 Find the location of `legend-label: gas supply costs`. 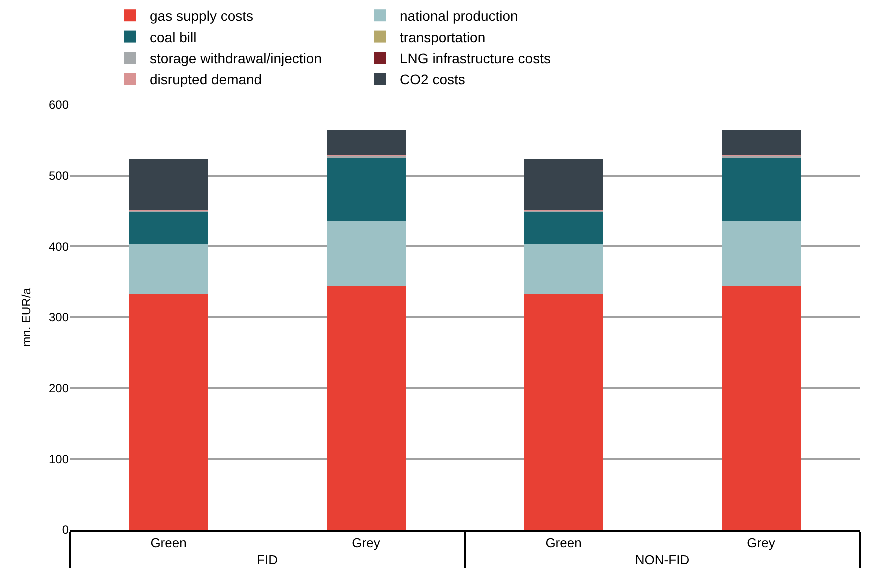

legend-label: gas supply costs is located at coordinates (202, 16).